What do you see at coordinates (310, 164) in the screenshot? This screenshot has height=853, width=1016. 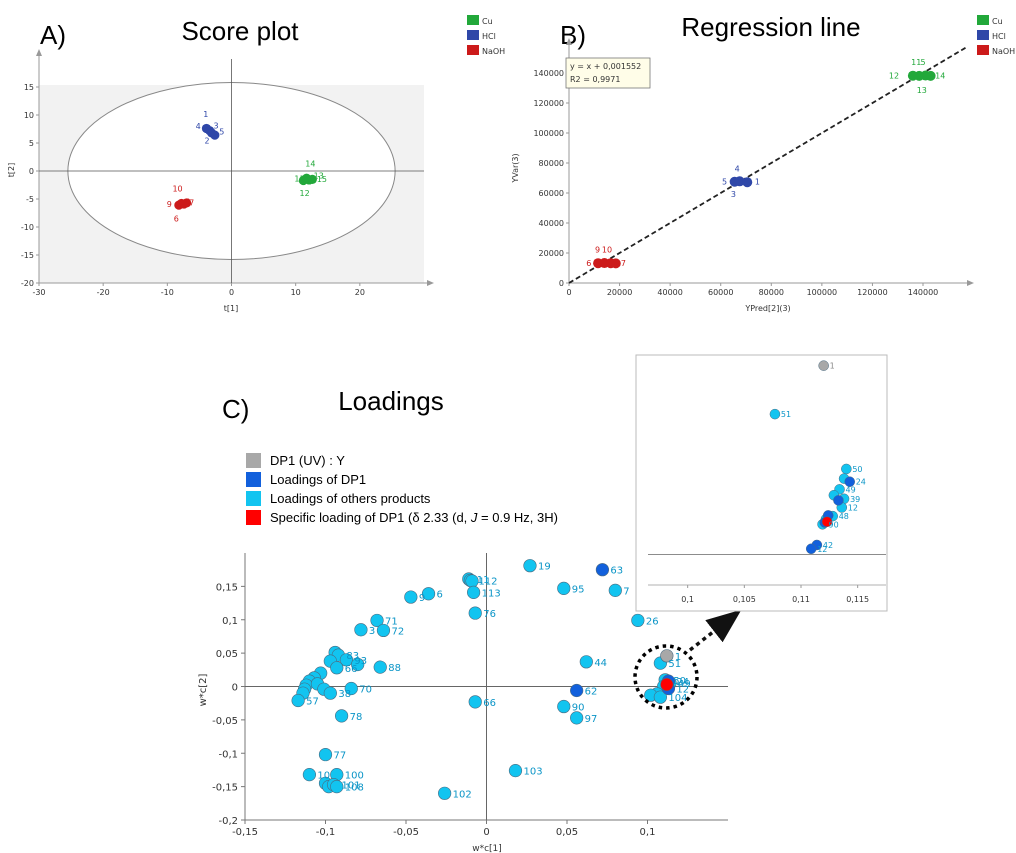 I see `panel-a-point-label: 14` at bounding box center [310, 164].